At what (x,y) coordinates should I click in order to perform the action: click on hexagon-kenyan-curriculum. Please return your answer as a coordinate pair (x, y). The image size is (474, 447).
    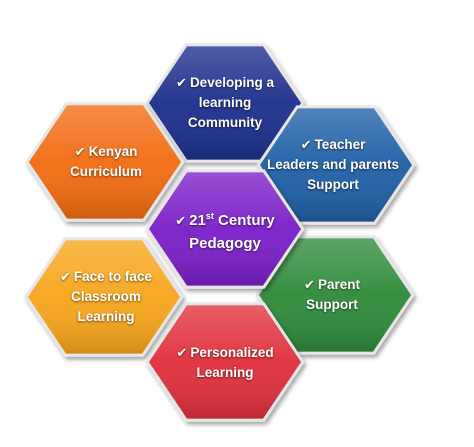
    Looking at the image, I should click on (105, 162).